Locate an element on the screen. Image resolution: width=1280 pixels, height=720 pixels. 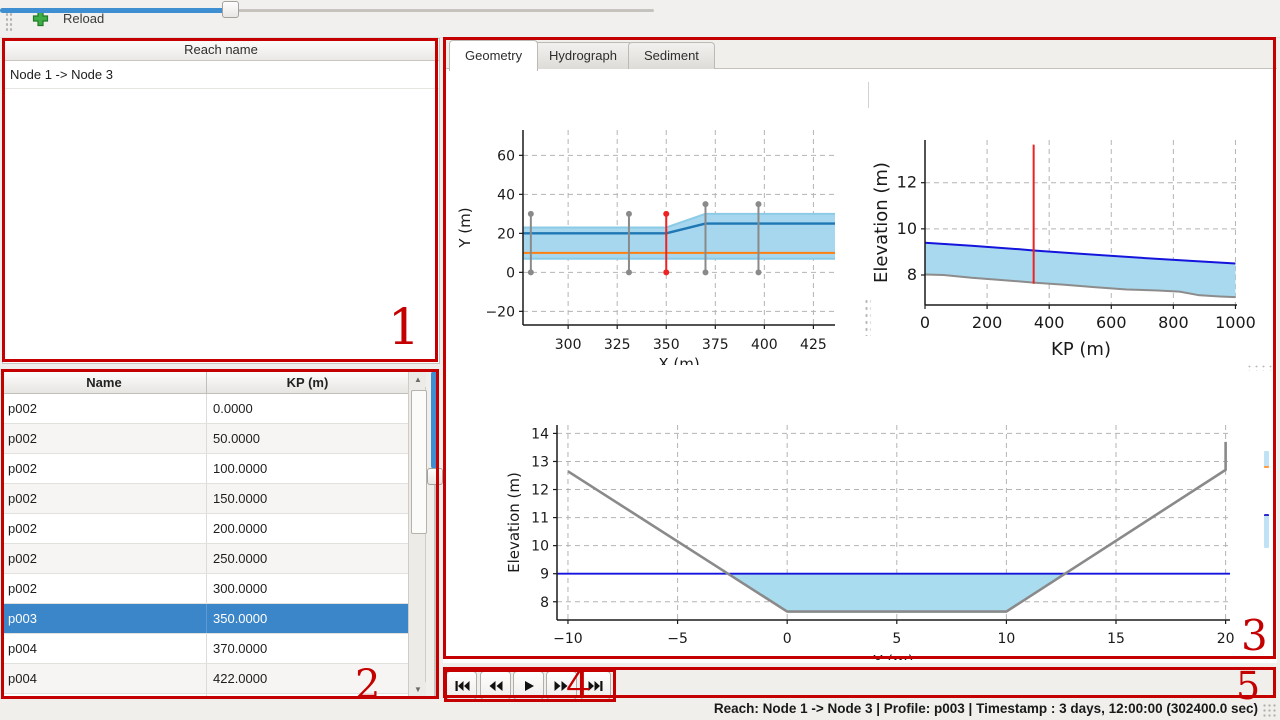
plan-view-figure: 300 325 350 375 400 425 −20 0 20 40 60 X (m) Y (m) is located at coordinates (660, 219).